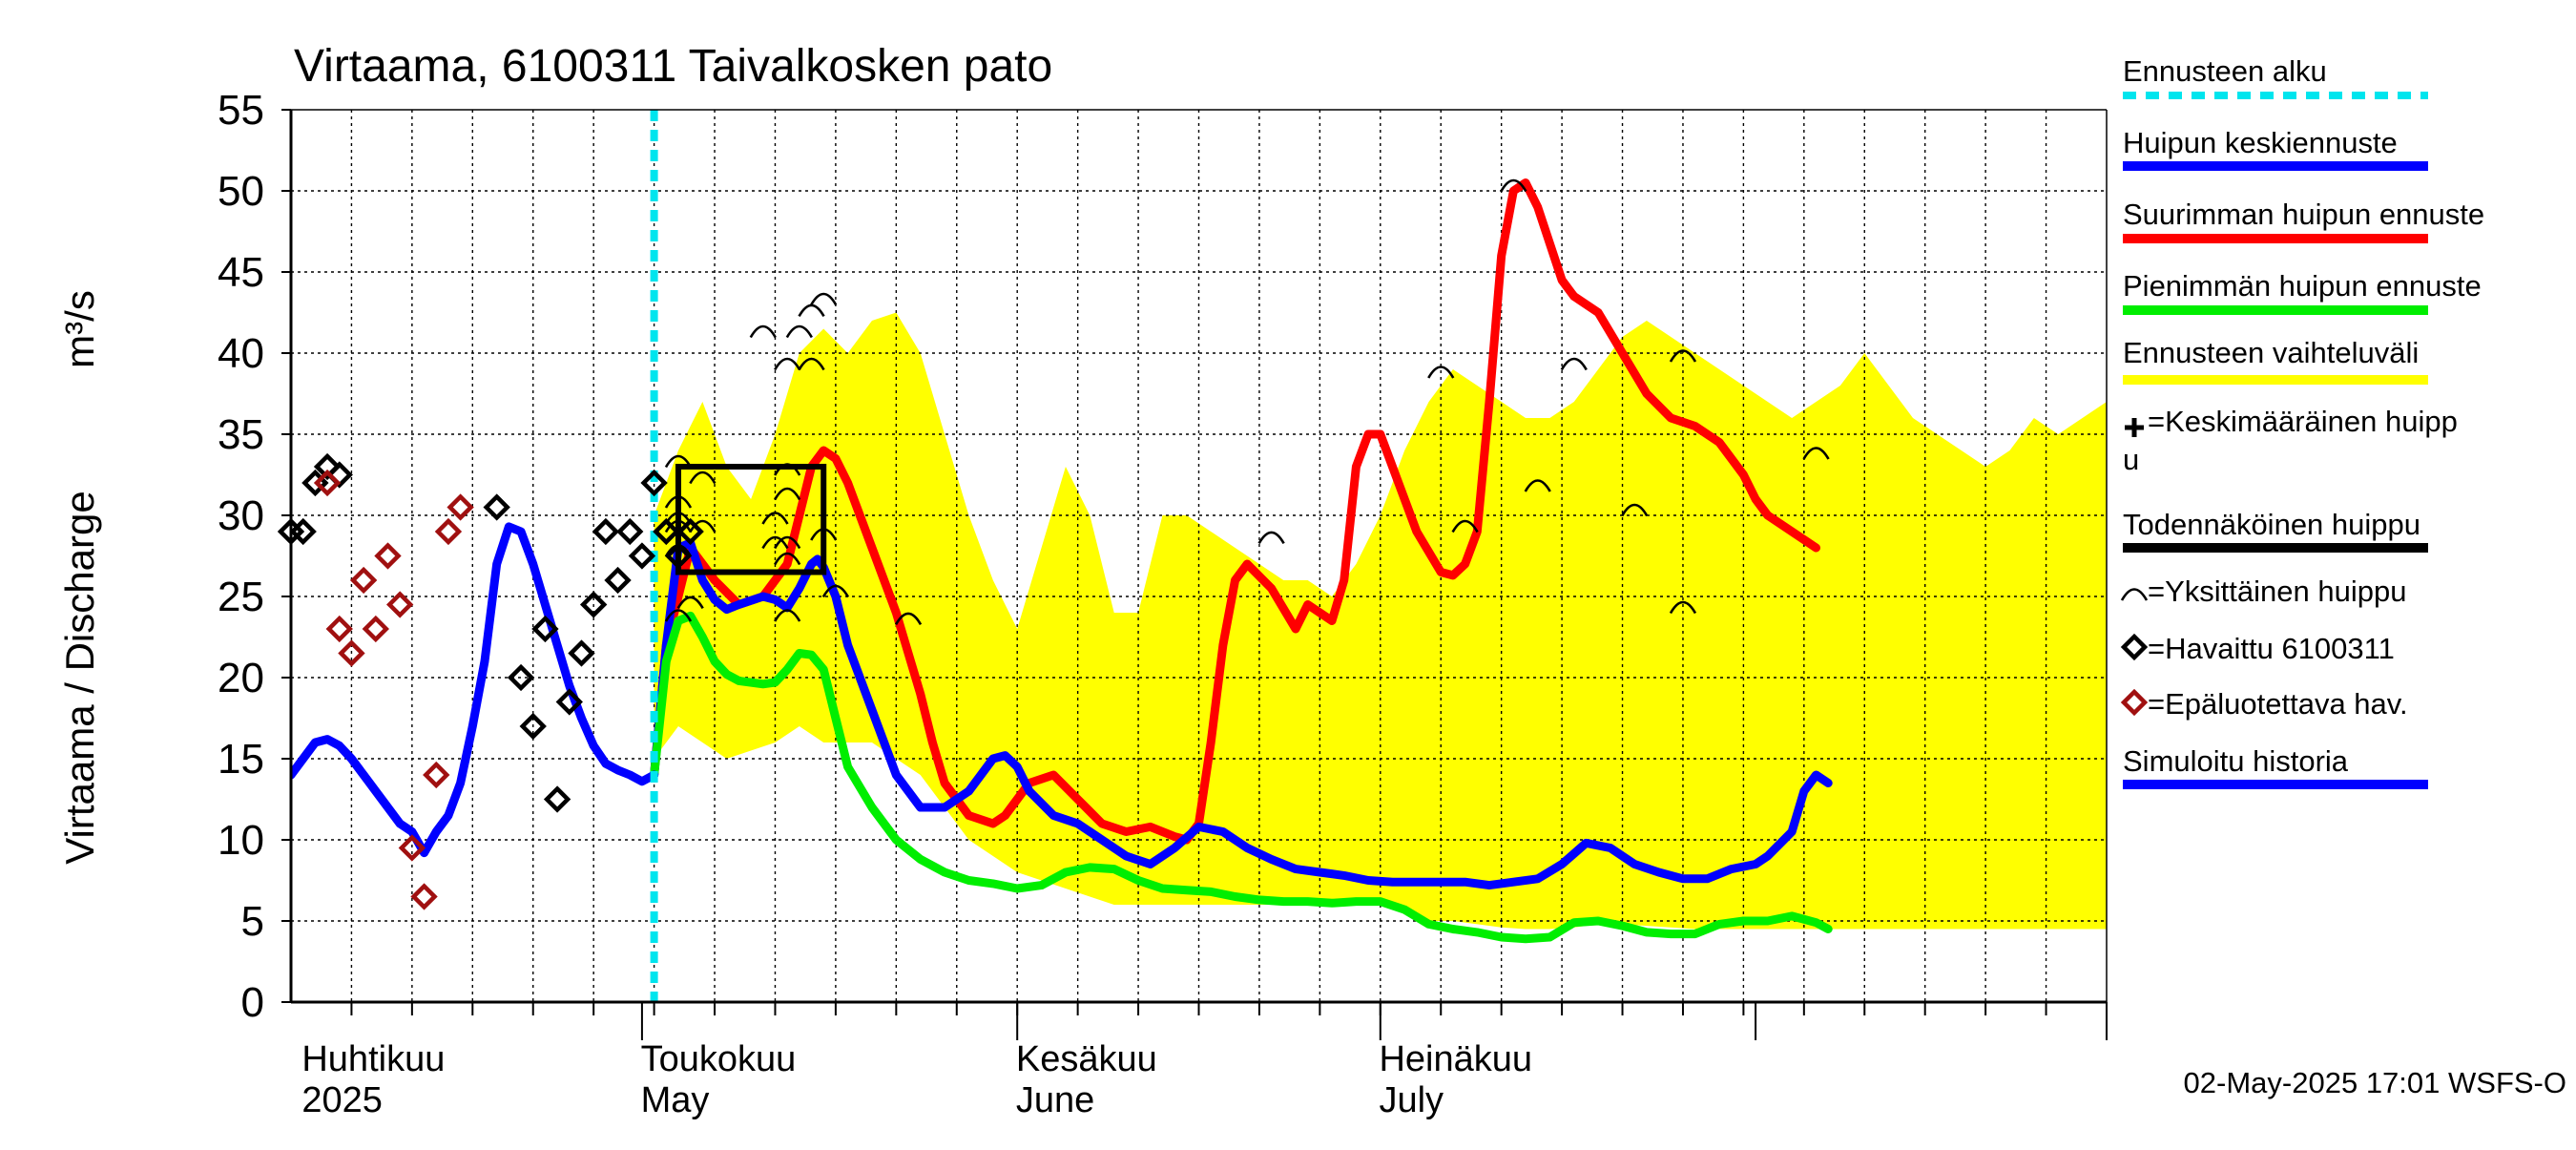  I want to click on month-label: Huhtikuu, so click(373, 1059).